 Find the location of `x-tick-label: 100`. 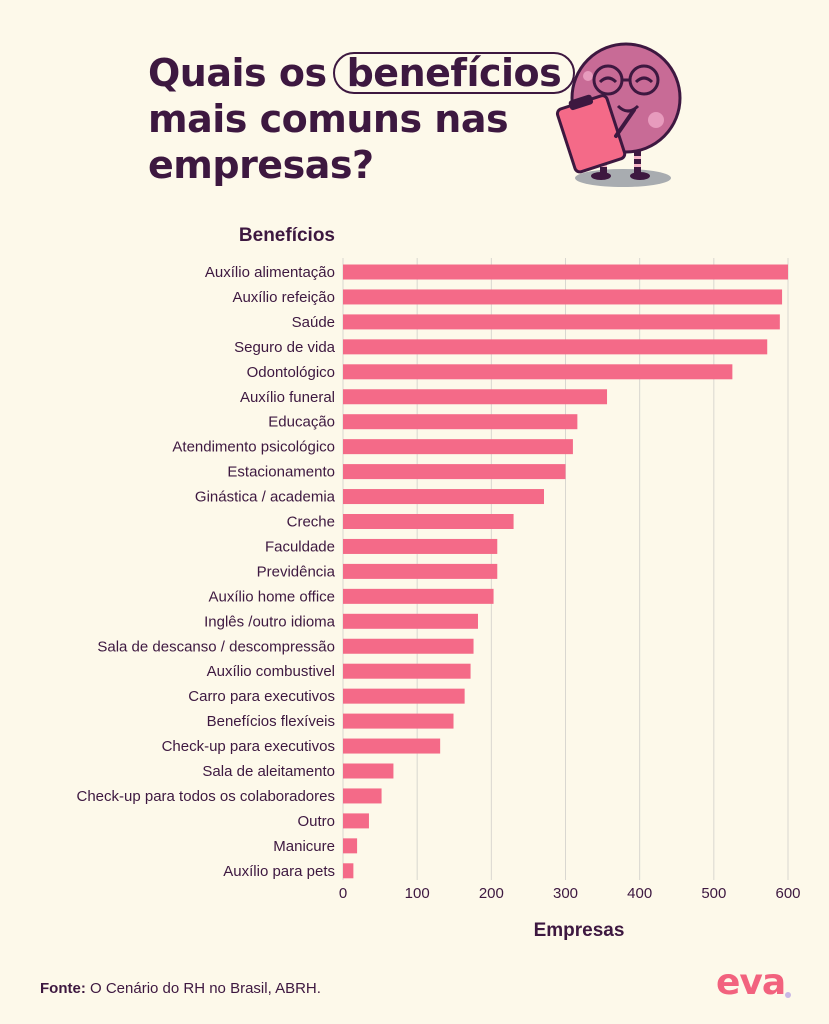

x-tick-label: 100 is located at coordinates (417, 893).